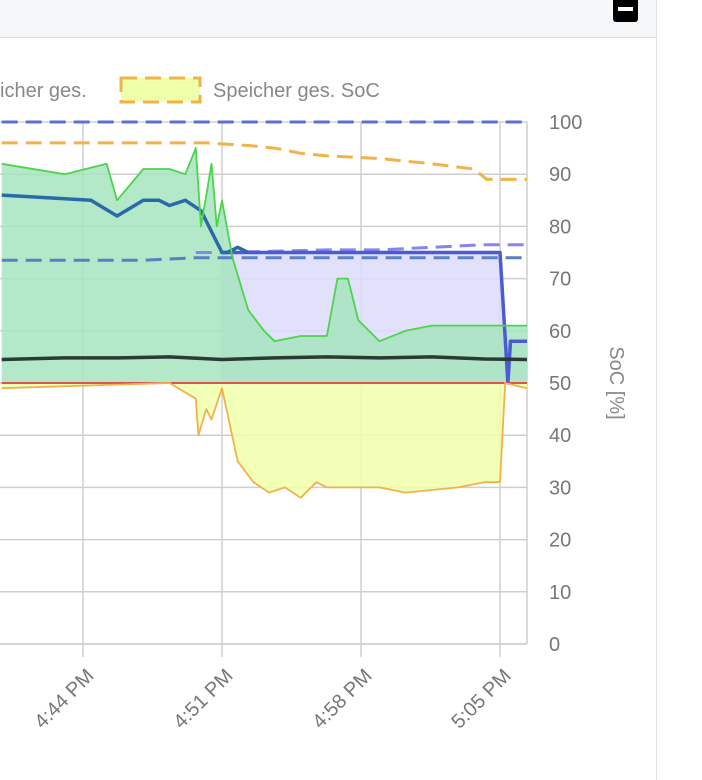  Describe the element at coordinates (328, 19) in the screenshot. I see `card-header` at that location.